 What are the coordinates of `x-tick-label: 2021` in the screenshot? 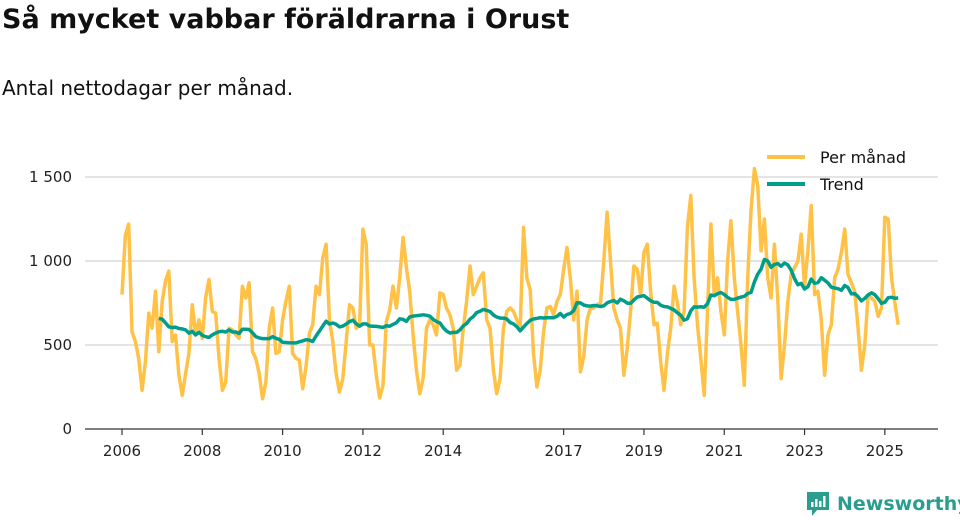 It's located at (724, 451).